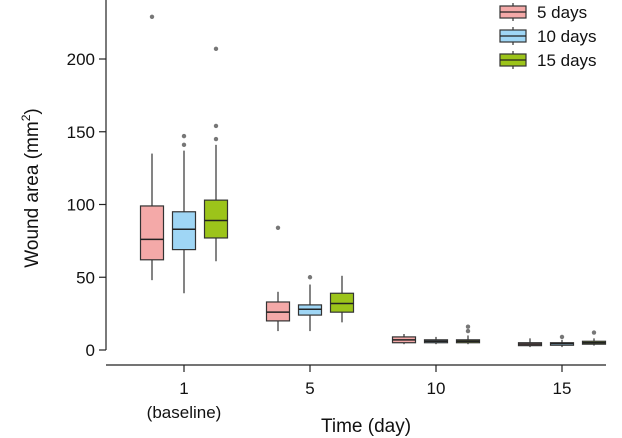  Describe the element at coordinates (184, 412) in the screenshot. I see `x-tick-sublabel: (baseline)` at that location.